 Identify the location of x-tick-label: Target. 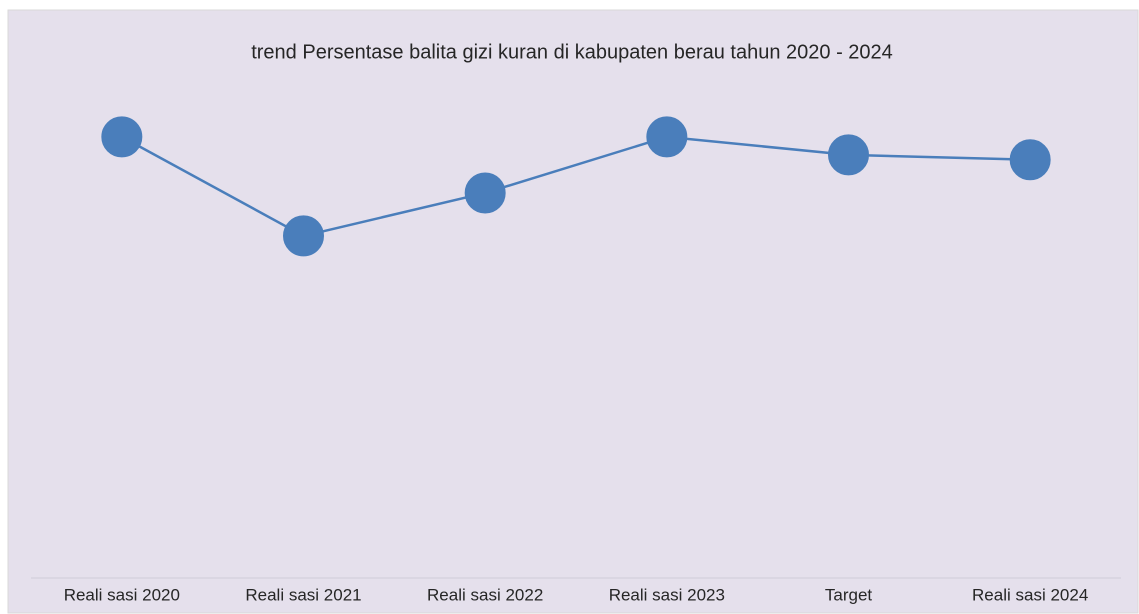
(849, 594).